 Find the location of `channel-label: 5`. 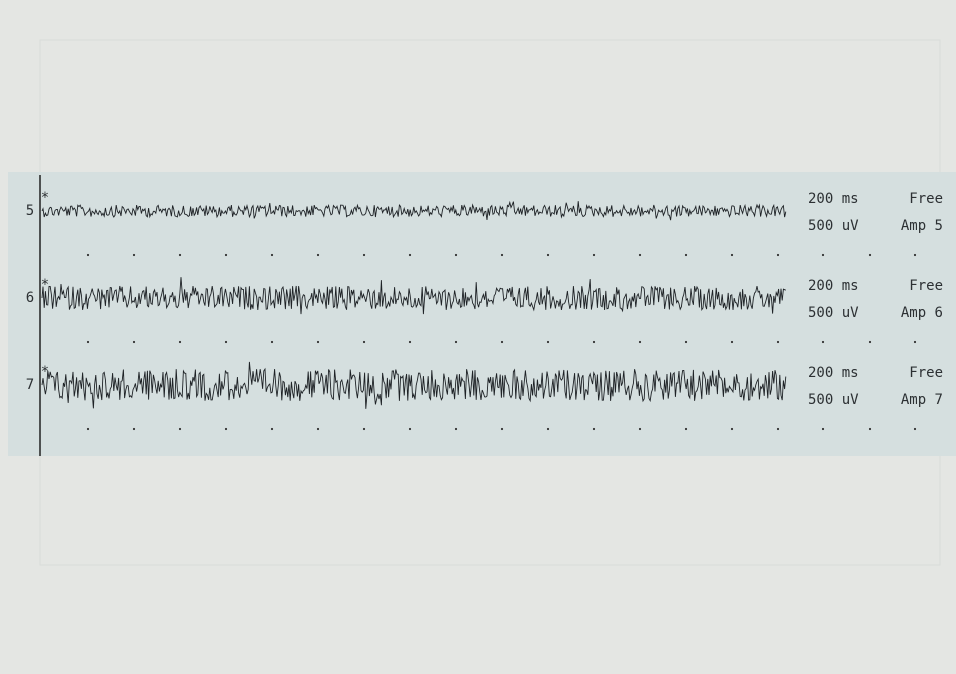

channel-label: 5 is located at coordinates (30, 211).